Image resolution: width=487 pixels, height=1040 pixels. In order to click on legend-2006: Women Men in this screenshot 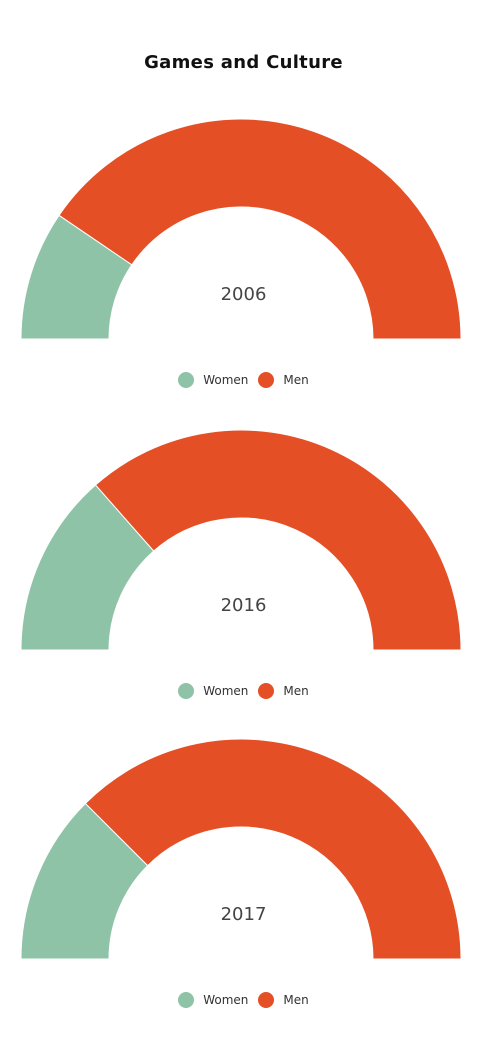, I will do `click(243, 380)`.